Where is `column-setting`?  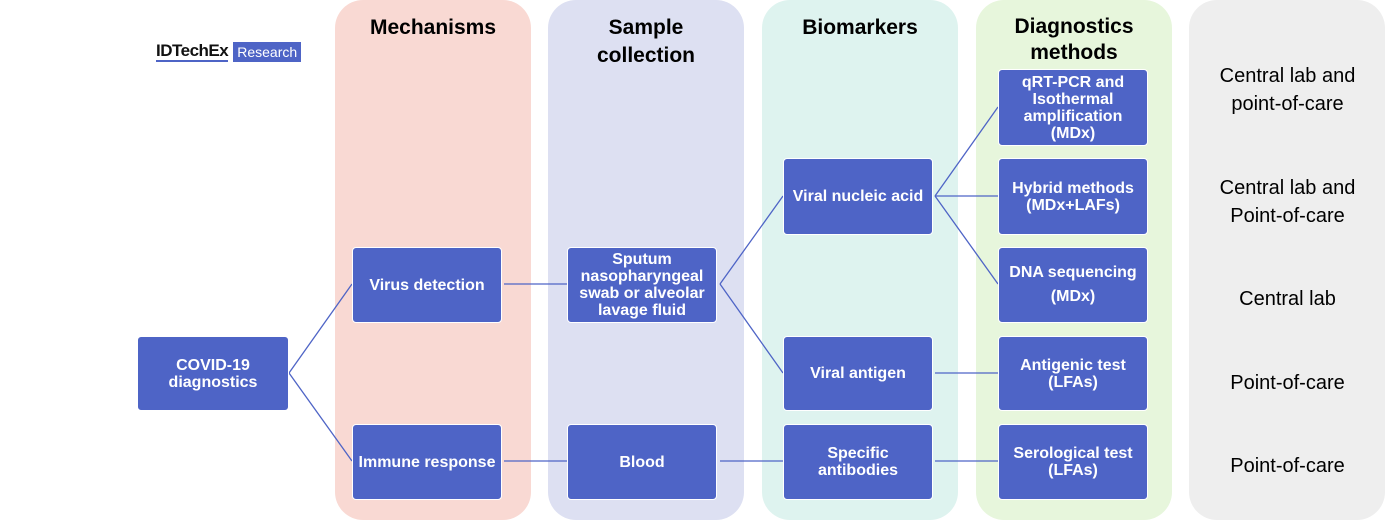
column-setting is located at coordinates (1287, 260).